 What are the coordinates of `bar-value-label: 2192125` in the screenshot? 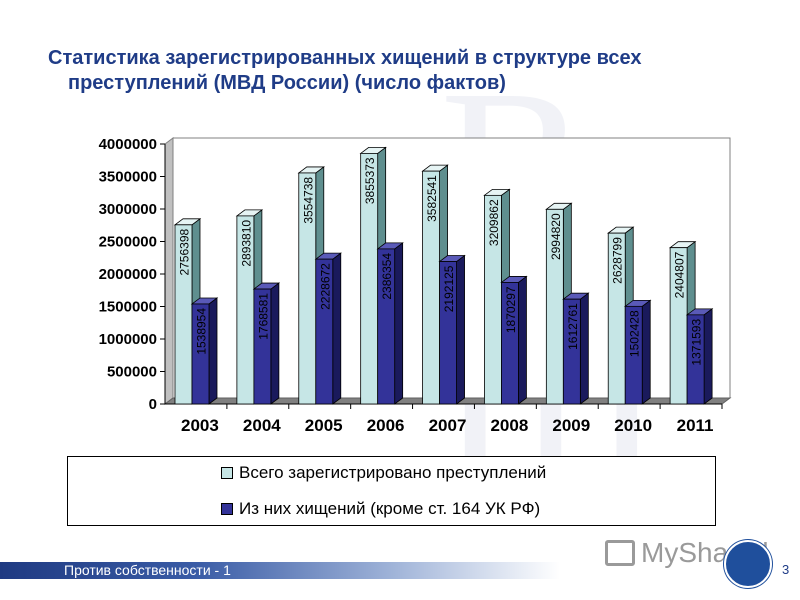 It's located at (449, 288).